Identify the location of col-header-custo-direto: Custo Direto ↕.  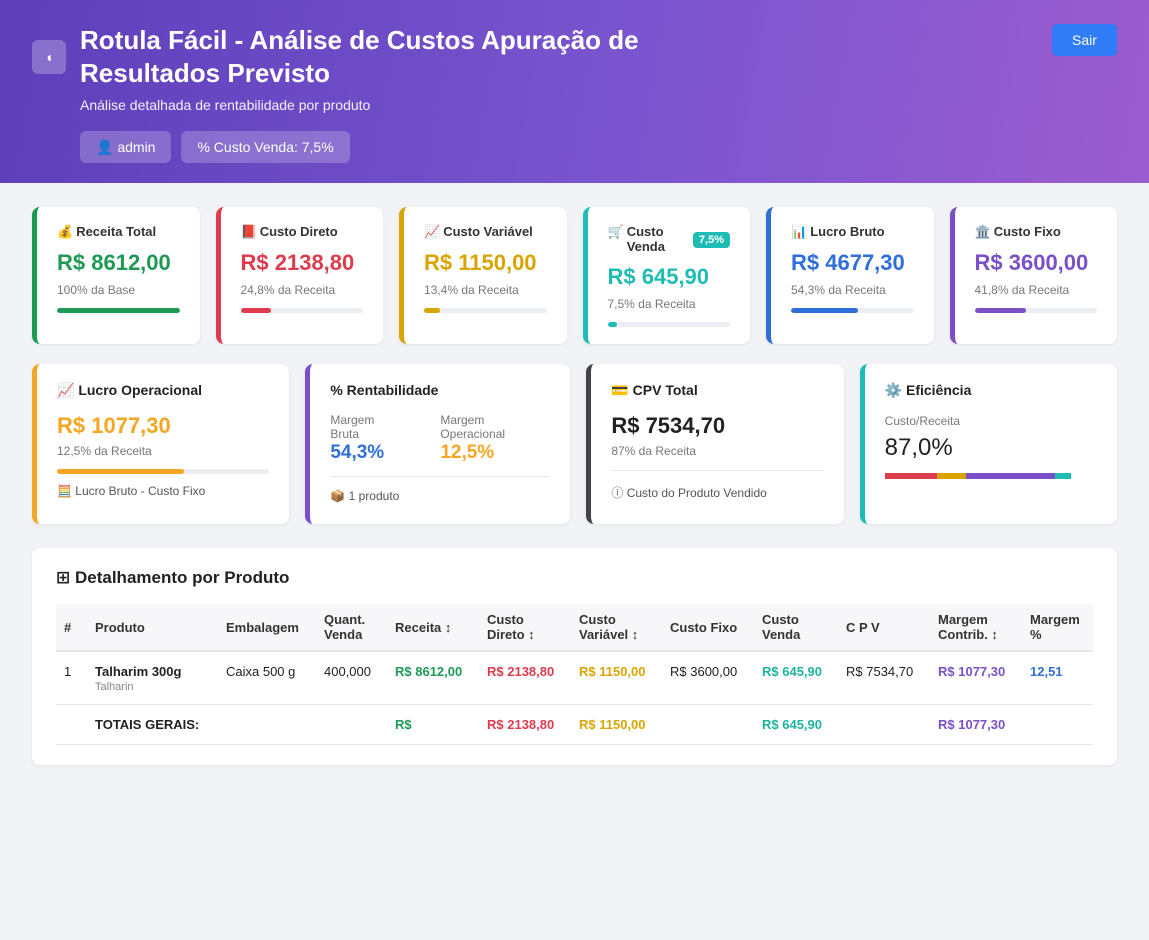
(525, 628).